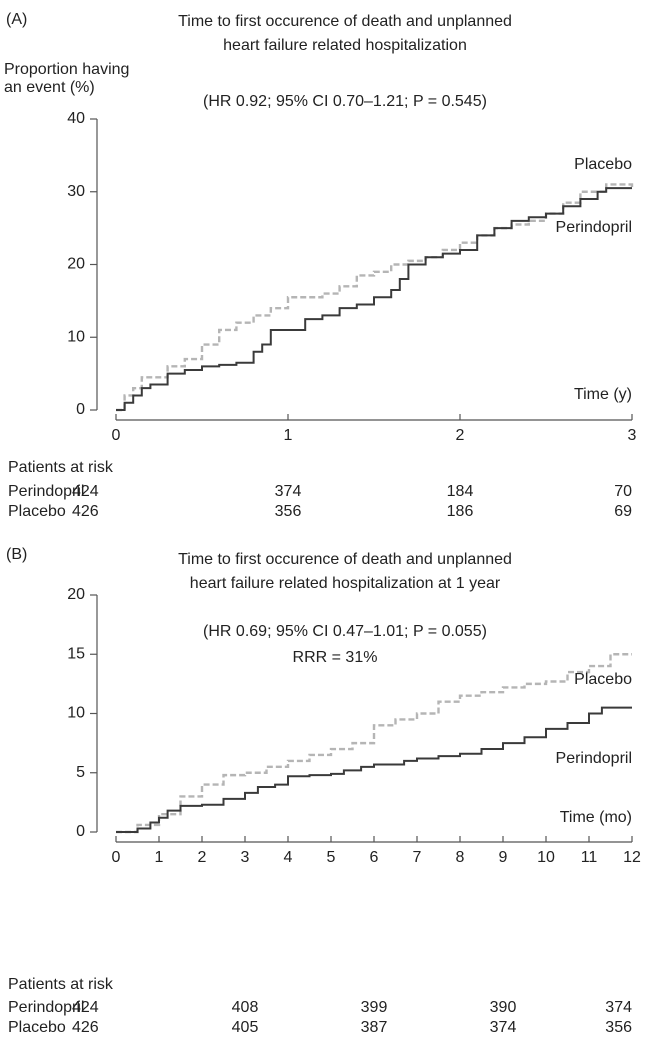 The image size is (648, 1060). What do you see at coordinates (245, 1027) in the screenshot?
I see `risk-value: 405` at bounding box center [245, 1027].